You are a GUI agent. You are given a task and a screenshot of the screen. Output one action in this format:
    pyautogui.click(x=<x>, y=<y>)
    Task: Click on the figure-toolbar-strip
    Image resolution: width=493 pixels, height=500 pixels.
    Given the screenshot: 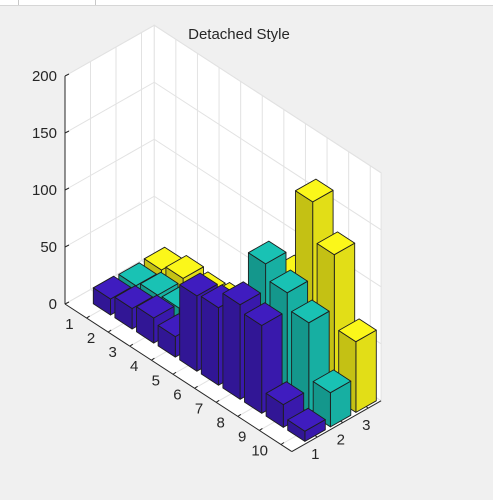 What is the action you would take?
    pyautogui.click(x=246, y=3)
    